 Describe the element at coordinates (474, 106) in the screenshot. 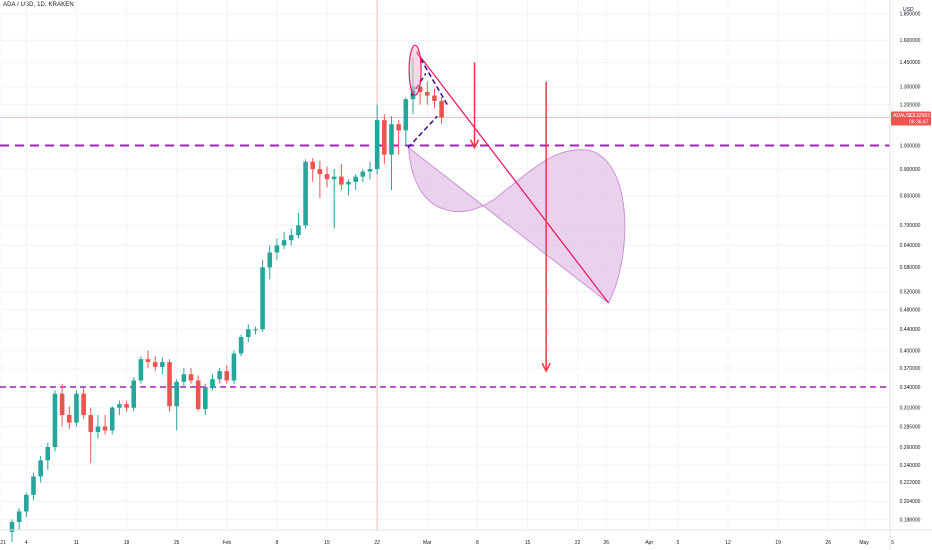

I see `target-arrow-small` at that location.